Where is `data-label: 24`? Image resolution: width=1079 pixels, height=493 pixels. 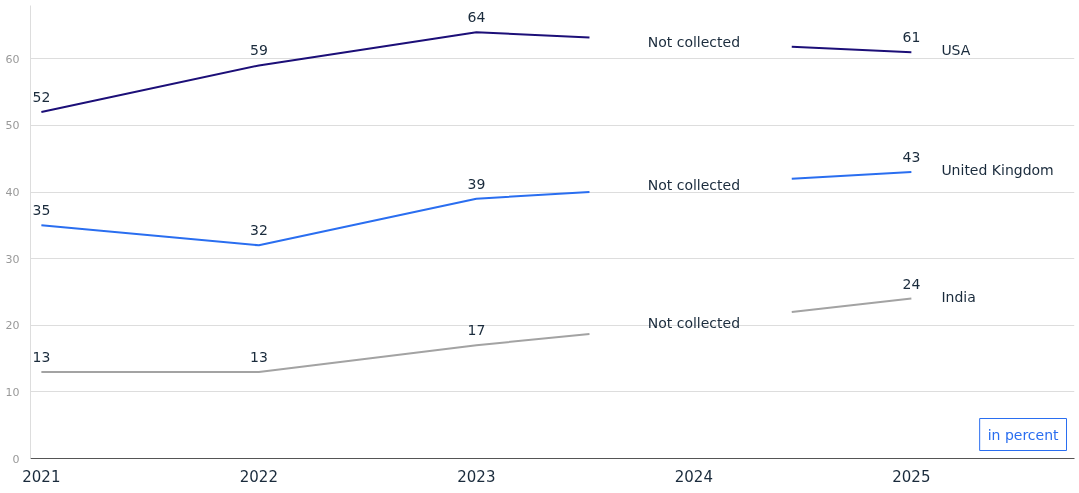
data-label: 24 is located at coordinates (911, 283).